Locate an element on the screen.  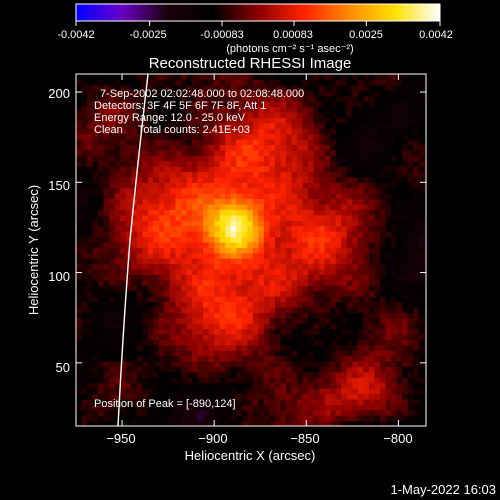
heatmap-cell-1992 is located at coordinates (244, 196).